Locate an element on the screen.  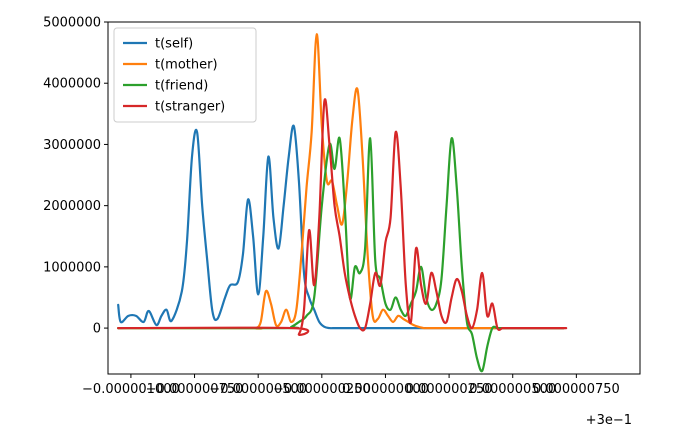
legend-label: t(friend) is located at coordinates (181, 86).